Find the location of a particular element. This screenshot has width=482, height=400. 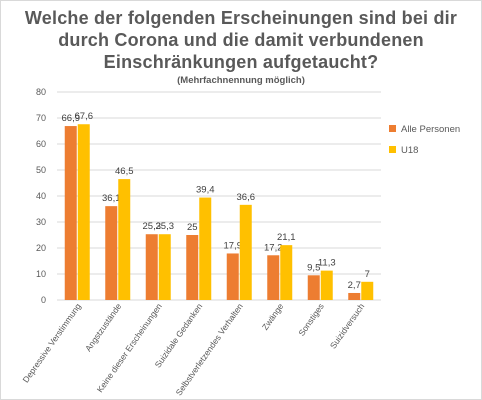

data-label-u18-0: 67,6 is located at coordinates (84, 116).